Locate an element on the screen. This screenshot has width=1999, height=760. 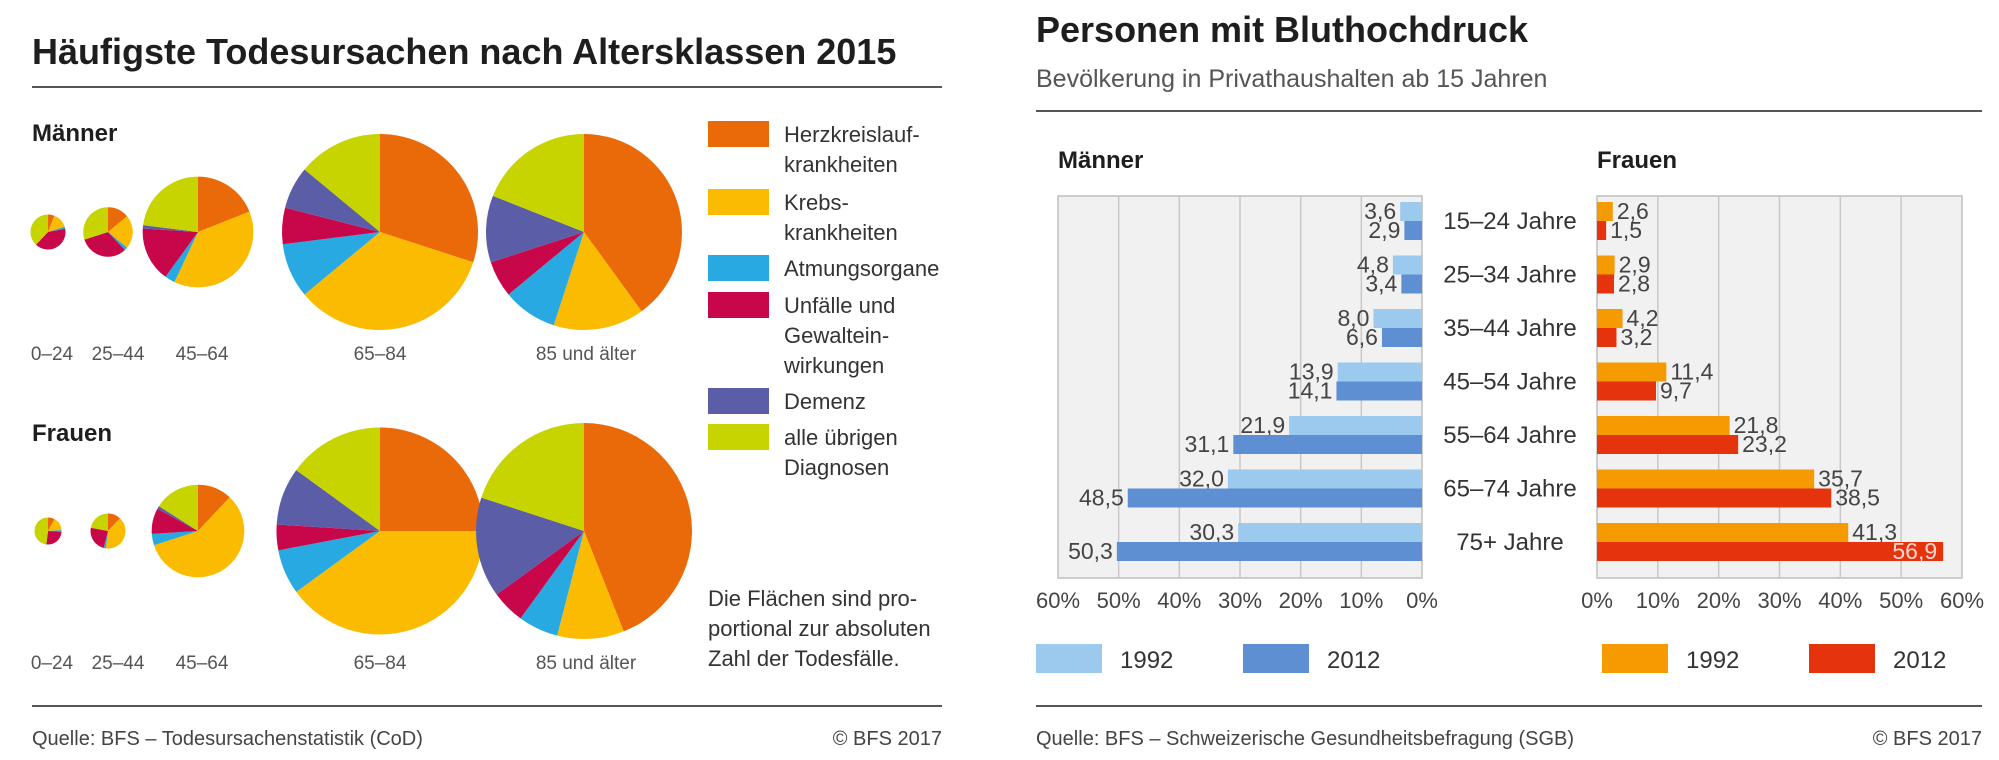
legend-swatch-men-1992 is located at coordinates (1069, 658).